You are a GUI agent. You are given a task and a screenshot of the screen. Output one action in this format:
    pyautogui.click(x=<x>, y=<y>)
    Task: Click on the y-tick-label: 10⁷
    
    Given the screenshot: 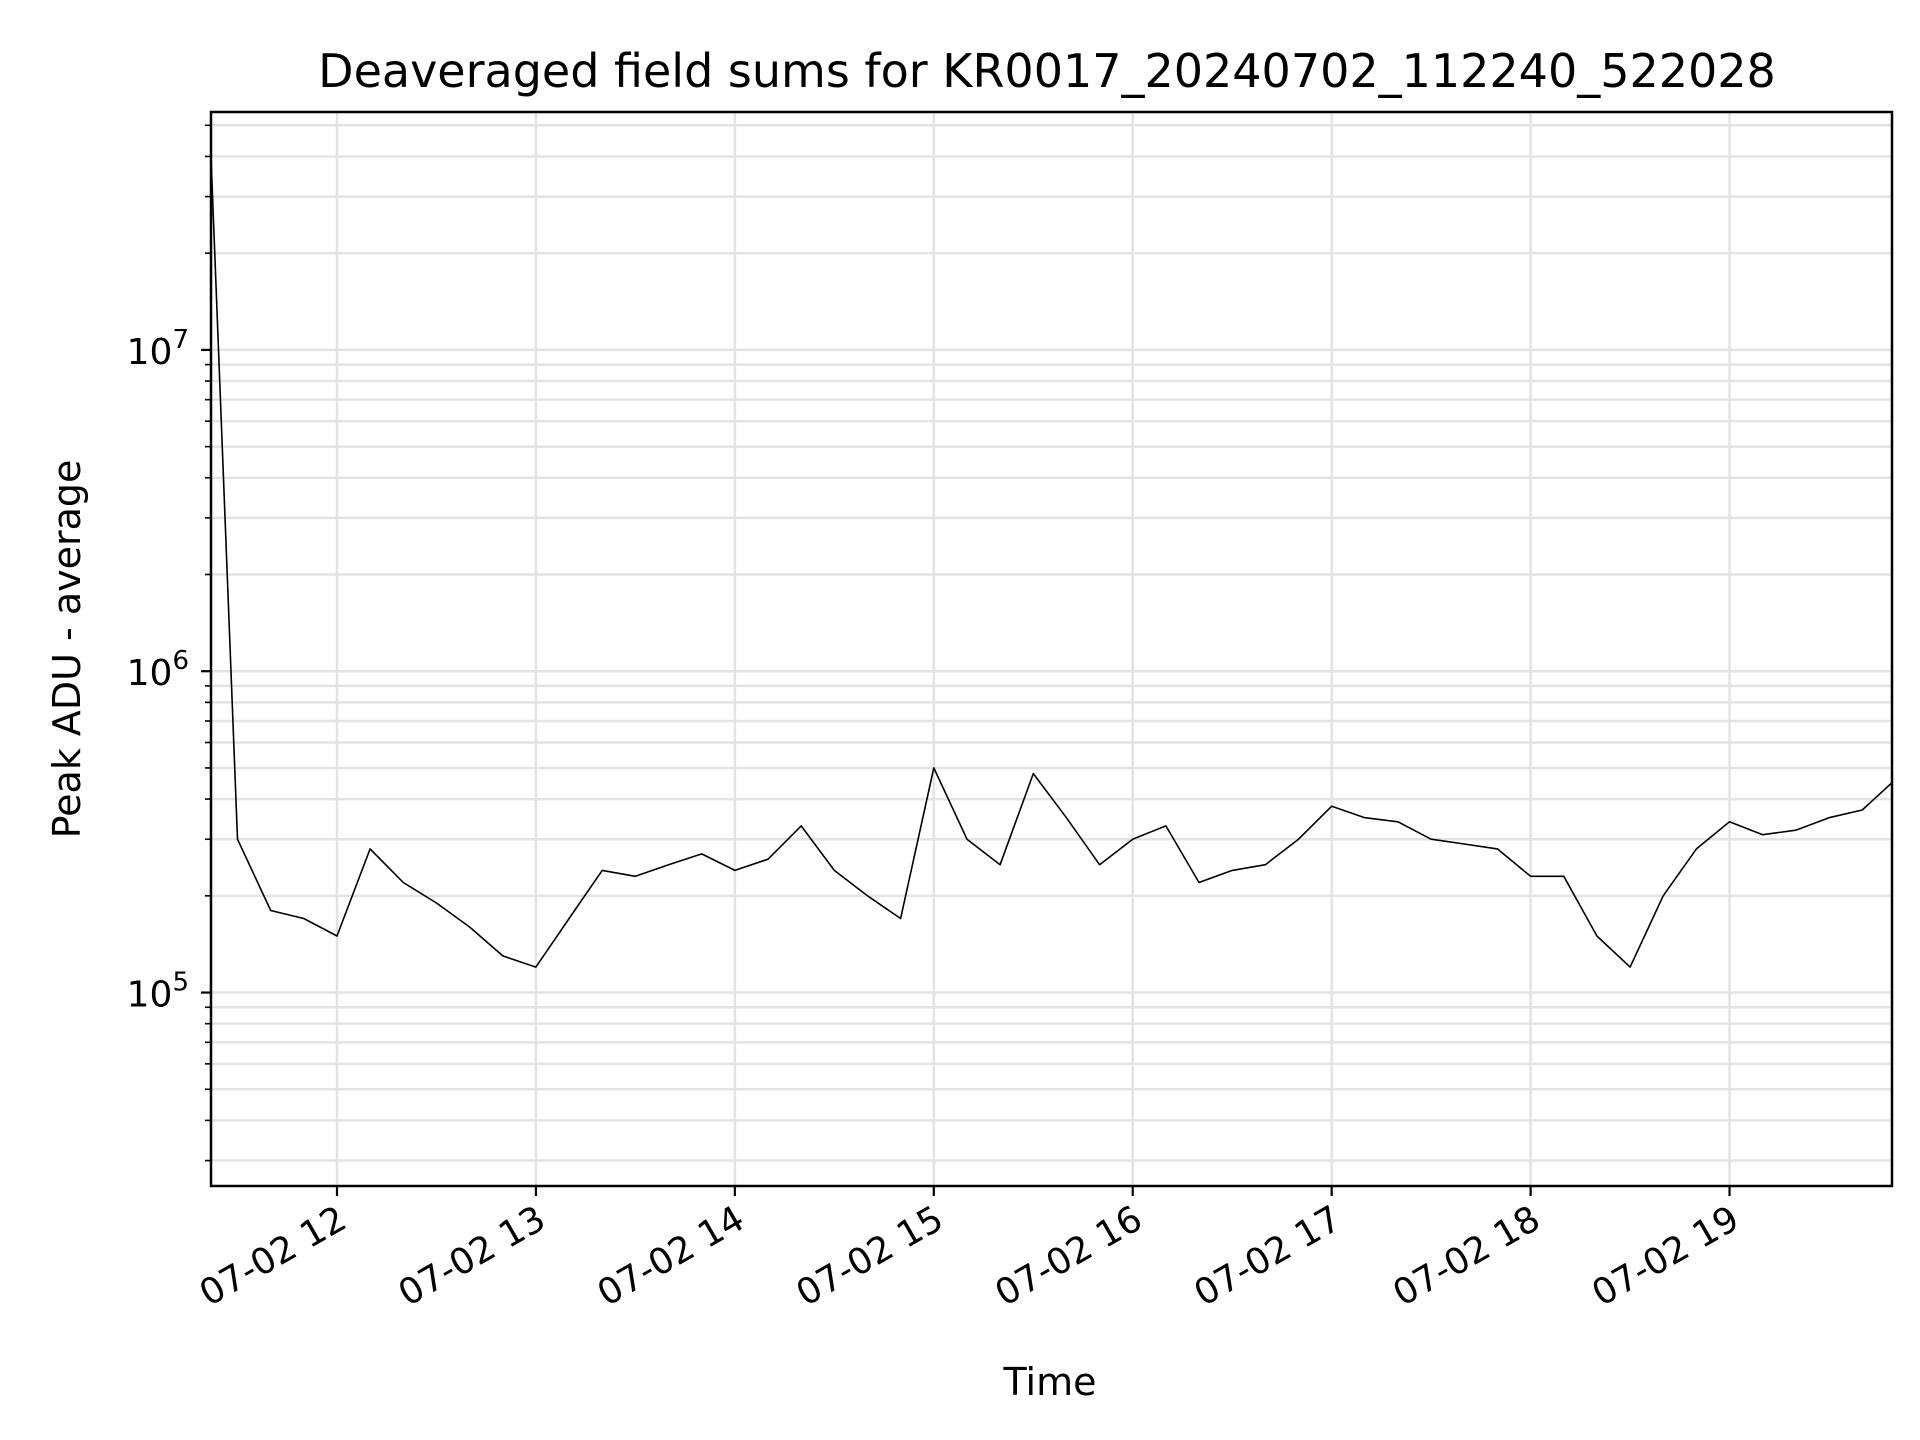 What is the action you would take?
    pyautogui.click(x=158, y=349)
    